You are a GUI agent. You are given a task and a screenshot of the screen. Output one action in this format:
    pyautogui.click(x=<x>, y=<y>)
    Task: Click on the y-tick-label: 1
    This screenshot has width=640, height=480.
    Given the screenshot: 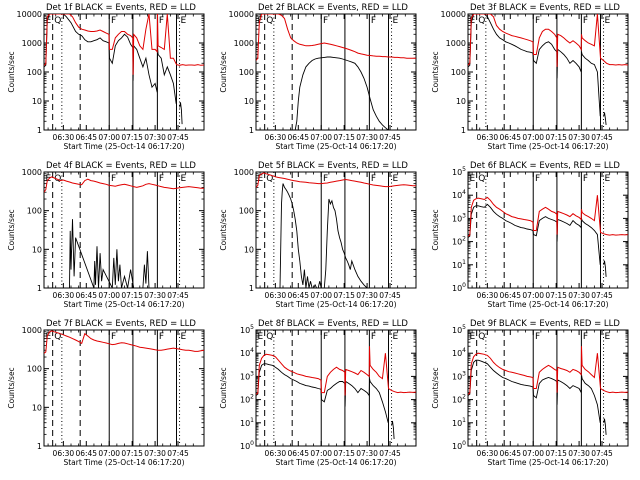 What is the action you would take?
    pyautogui.click(x=251, y=288)
    